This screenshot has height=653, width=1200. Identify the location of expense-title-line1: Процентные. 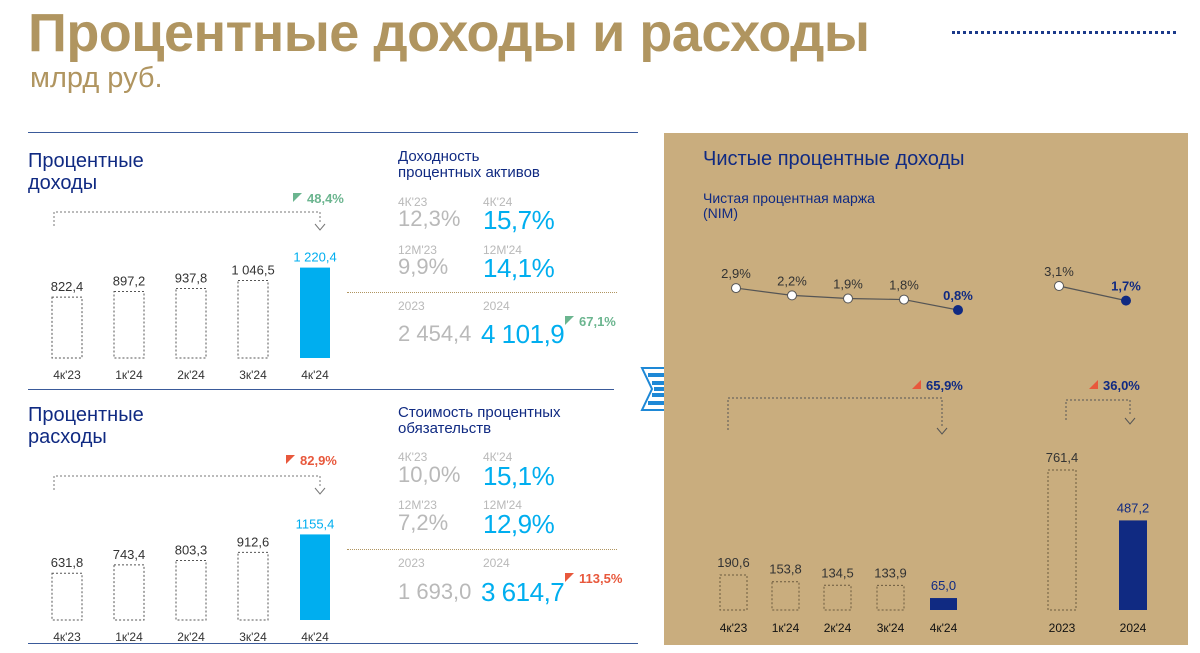
(86, 415).